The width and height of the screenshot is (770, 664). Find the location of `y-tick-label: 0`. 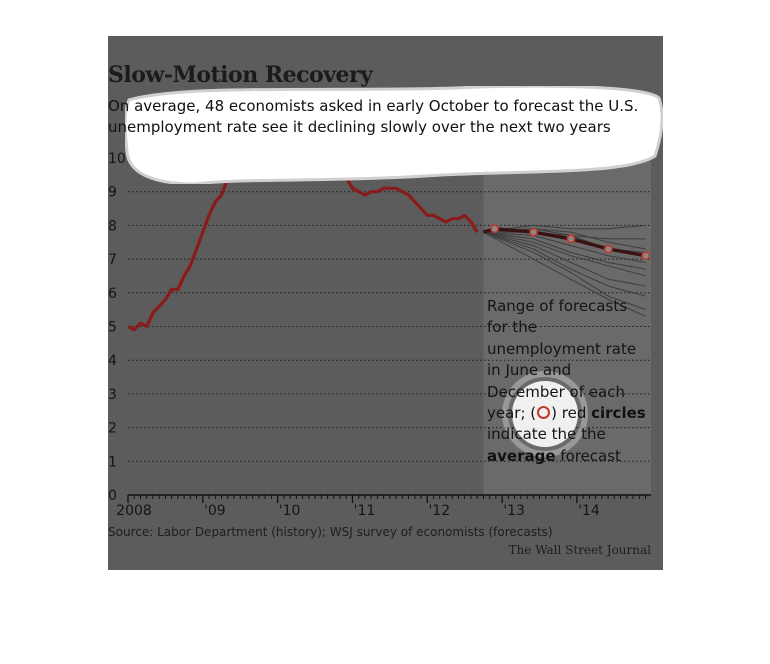

y-tick-label: 0 is located at coordinates (112, 496).